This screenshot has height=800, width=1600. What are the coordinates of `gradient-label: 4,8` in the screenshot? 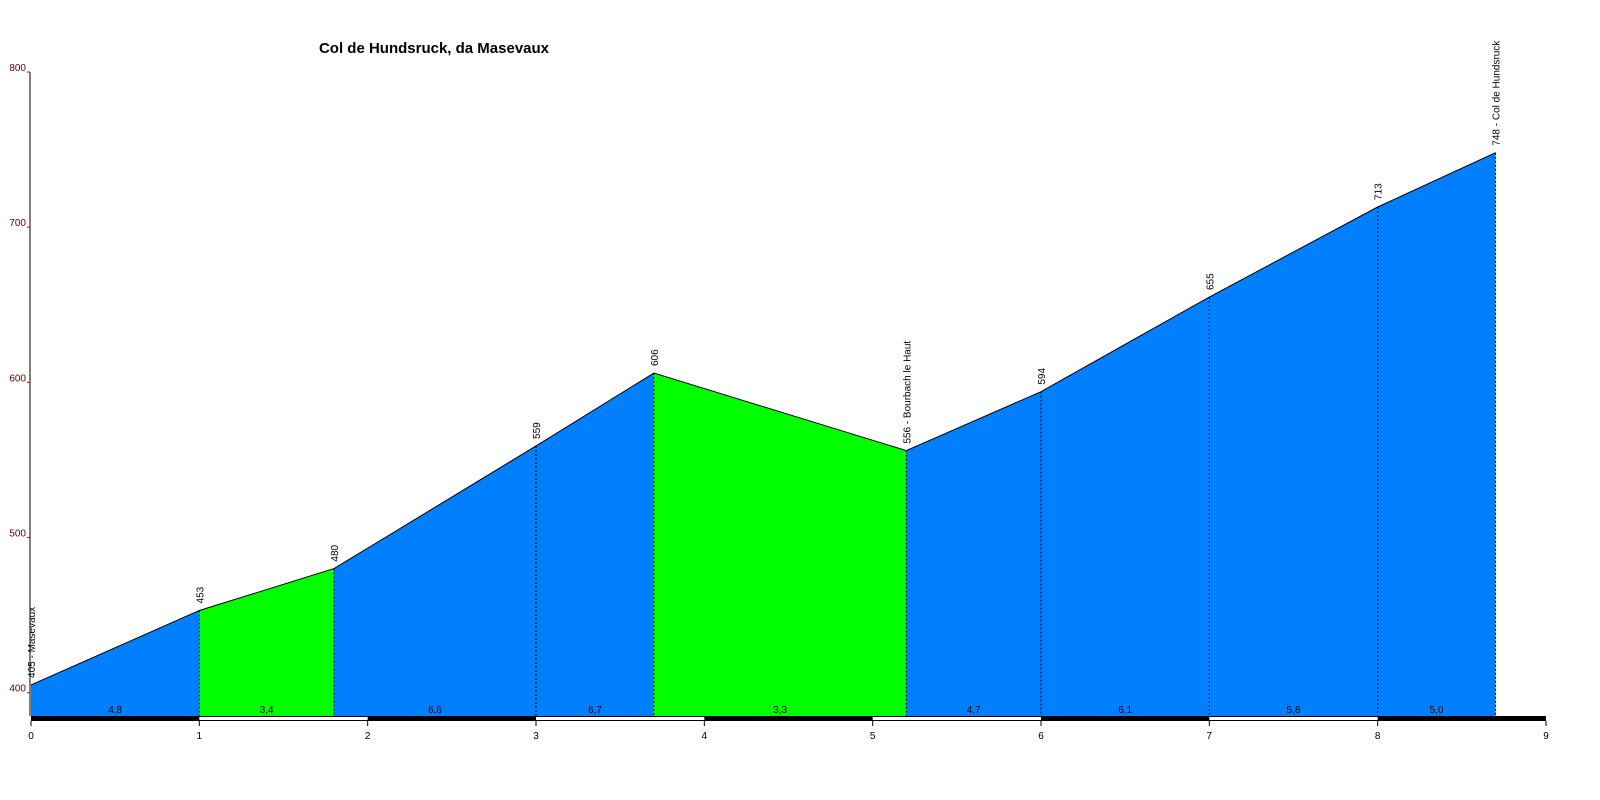 It's located at (115, 710).